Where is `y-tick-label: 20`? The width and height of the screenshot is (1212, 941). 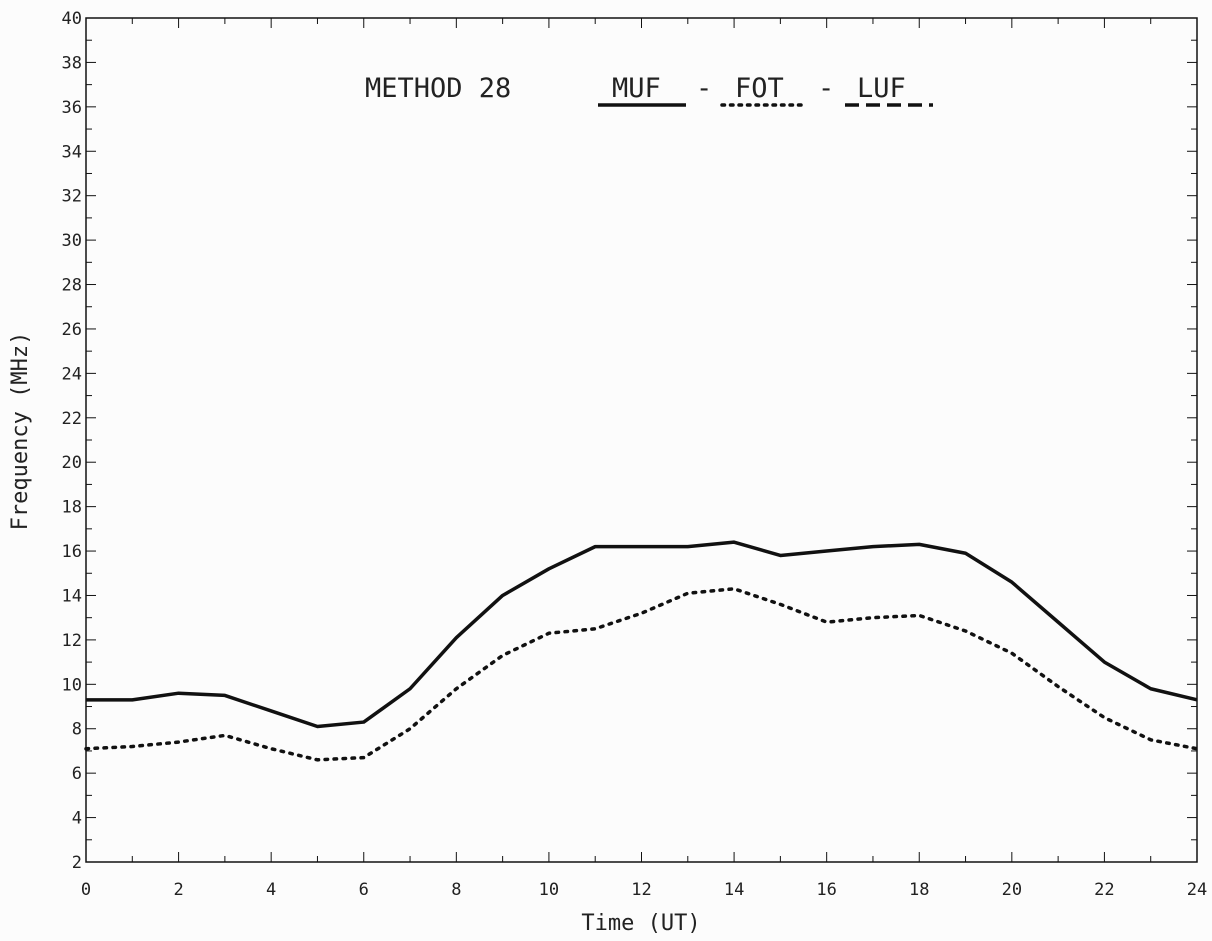 y-tick-label: 20 is located at coordinates (72, 463).